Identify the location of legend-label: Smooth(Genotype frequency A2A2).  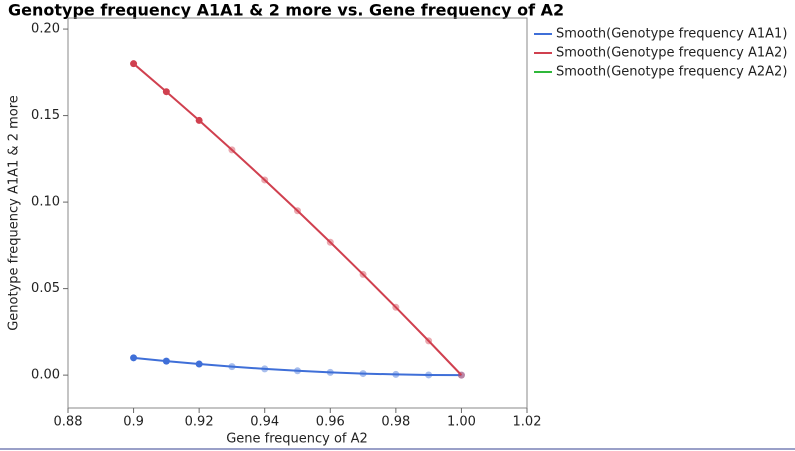
(671, 72).